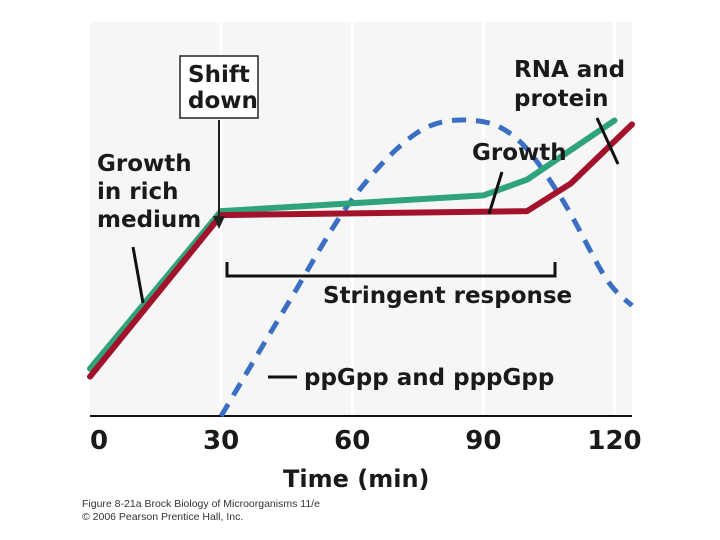 This screenshot has width=720, height=540. Describe the element at coordinates (519, 153) in the screenshot. I see `growth-label: Growth` at that location.